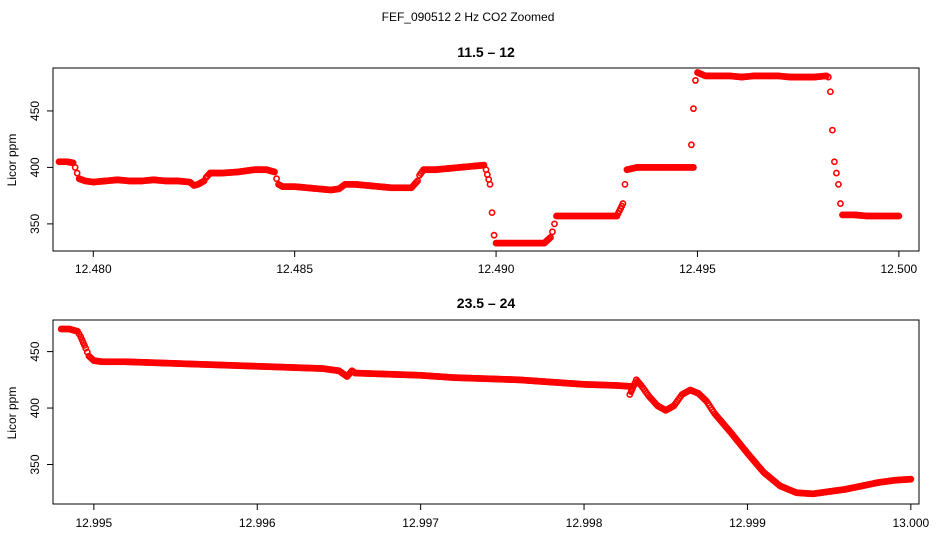 The height and width of the screenshot is (540, 936). Describe the element at coordinates (486, 303) in the screenshot. I see `panel-title: 23.5 – 24` at that location.